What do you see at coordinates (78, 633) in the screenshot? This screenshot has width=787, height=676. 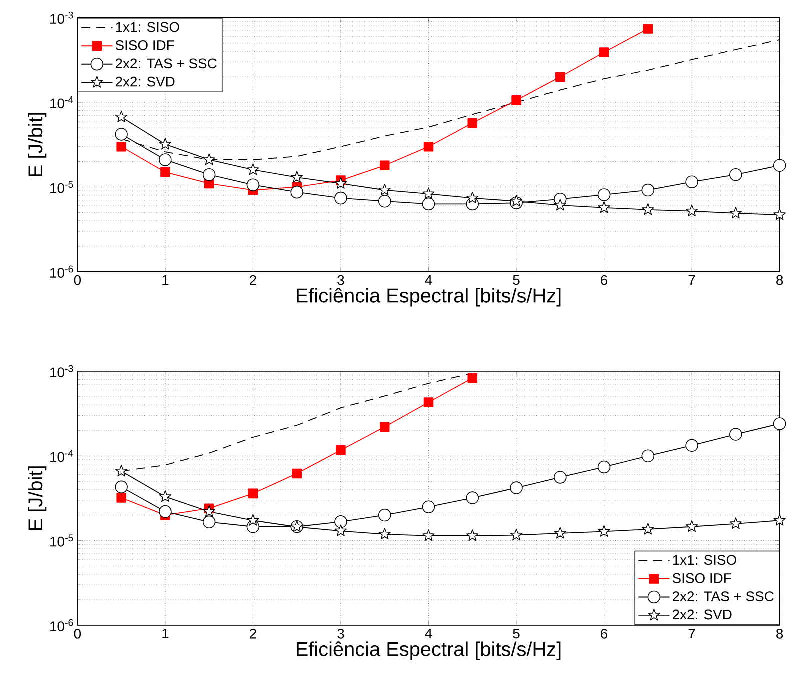 I see `x-tick-label: 0` at bounding box center [78, 633].